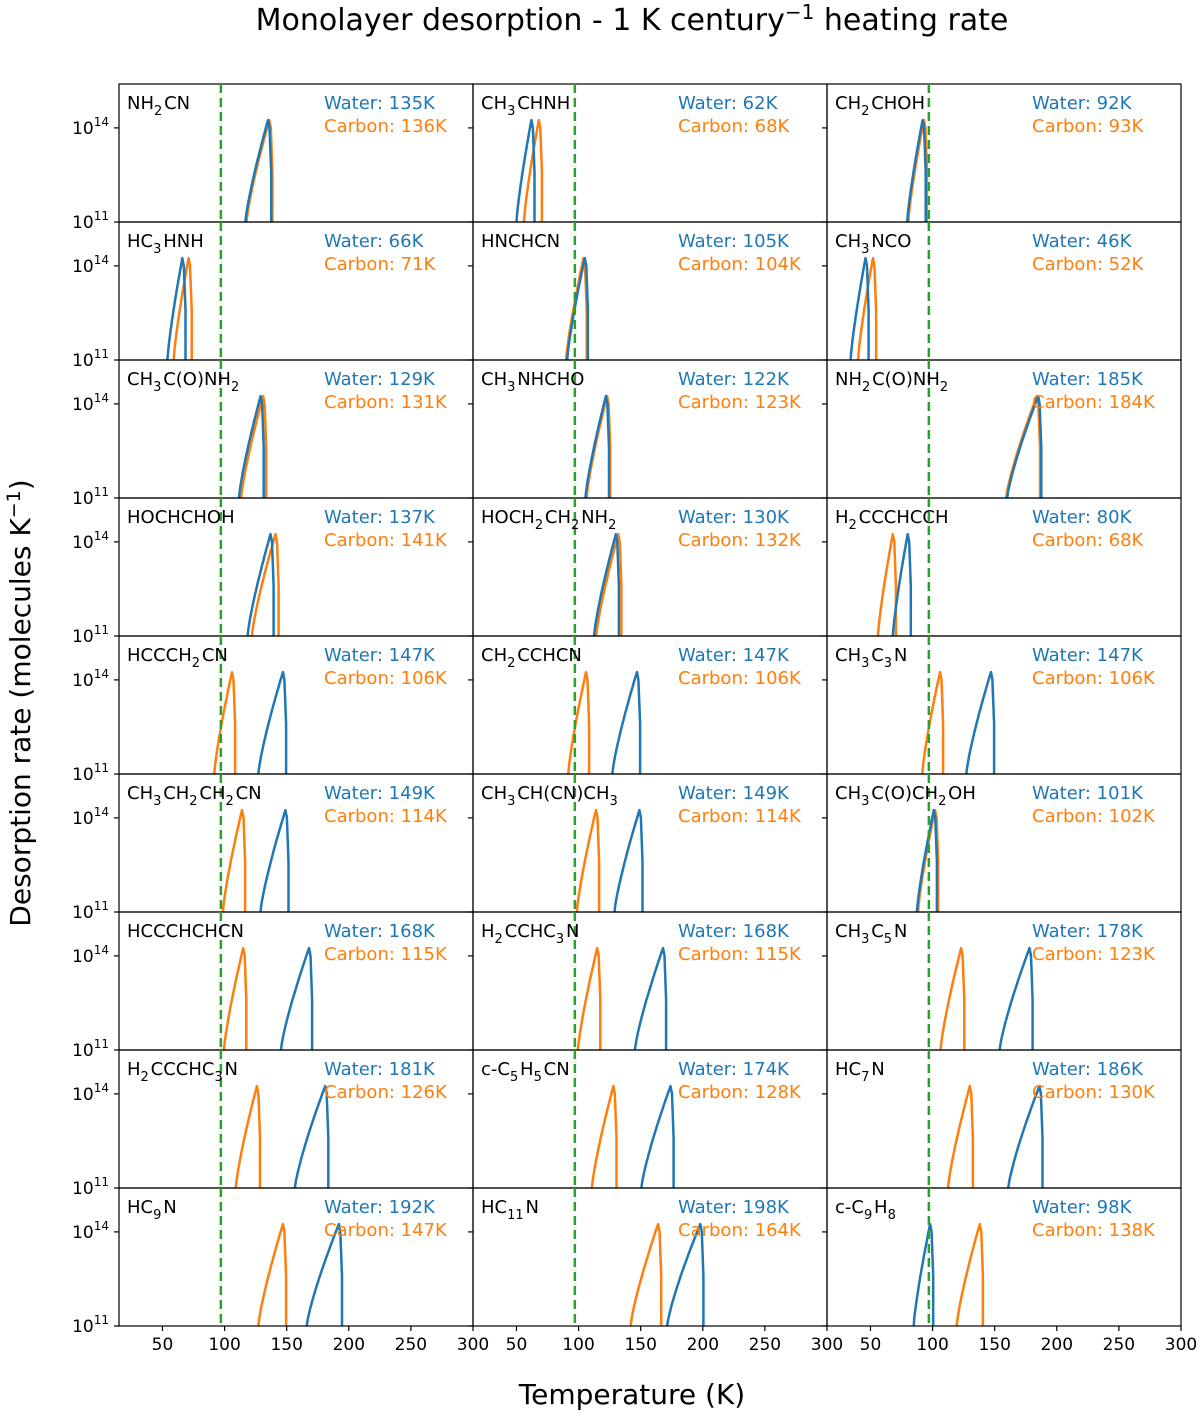 Image resolution: width=1200 pixels, height=1416 pixels. What do you see at coordinates (1094, 402) in the screenshot?
I see `carbon-temp-label: Carbon: 184K` at bounding box center [1094, 402].